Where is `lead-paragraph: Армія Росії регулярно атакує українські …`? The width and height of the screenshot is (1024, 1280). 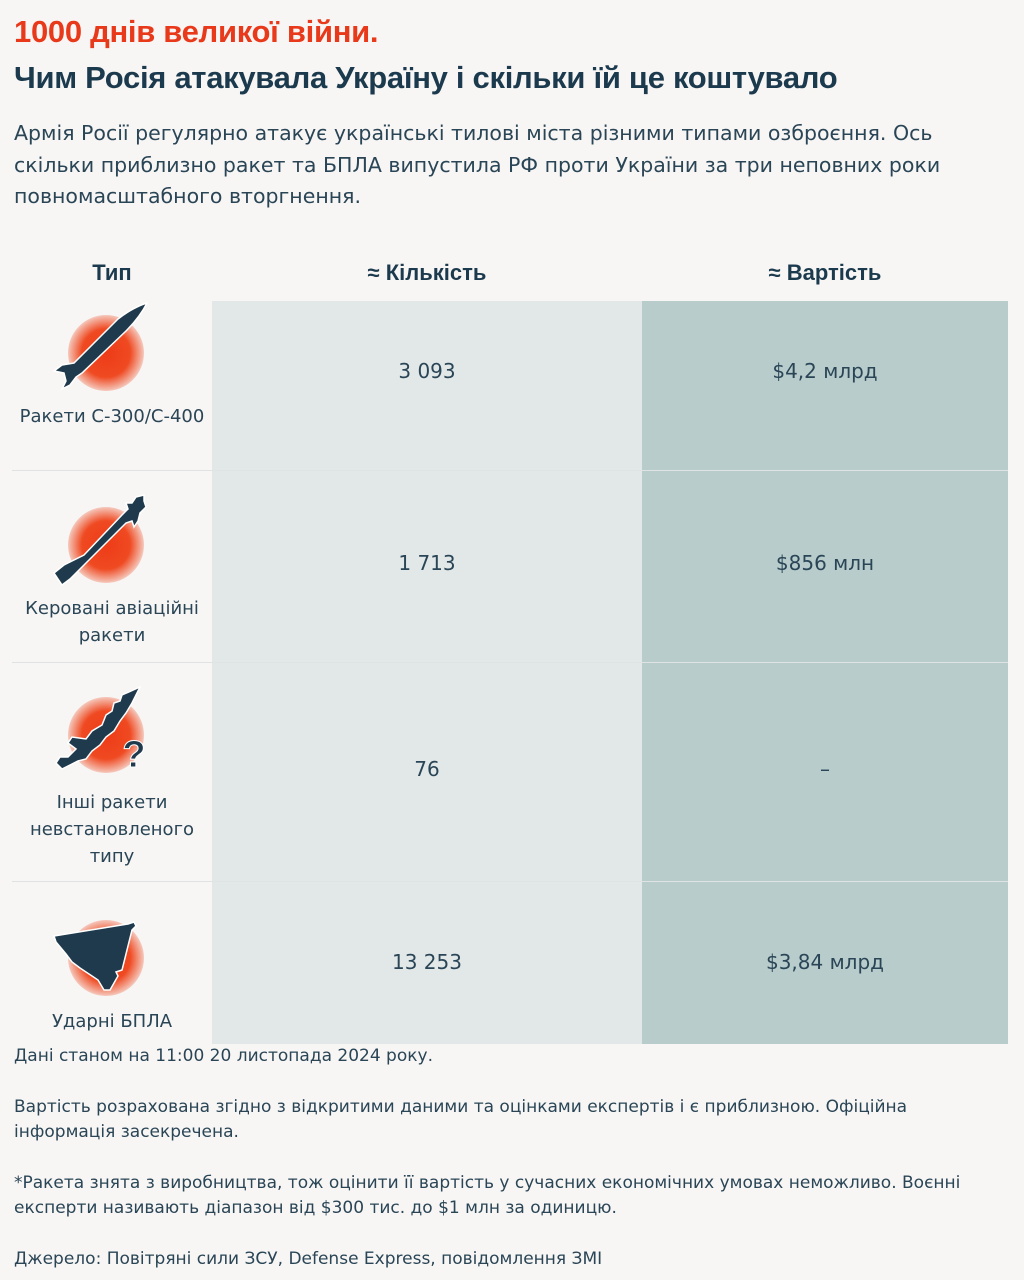
lead-paragraph: Армія Росії регулярно атакує українські … is located at coordinates (477, 164).